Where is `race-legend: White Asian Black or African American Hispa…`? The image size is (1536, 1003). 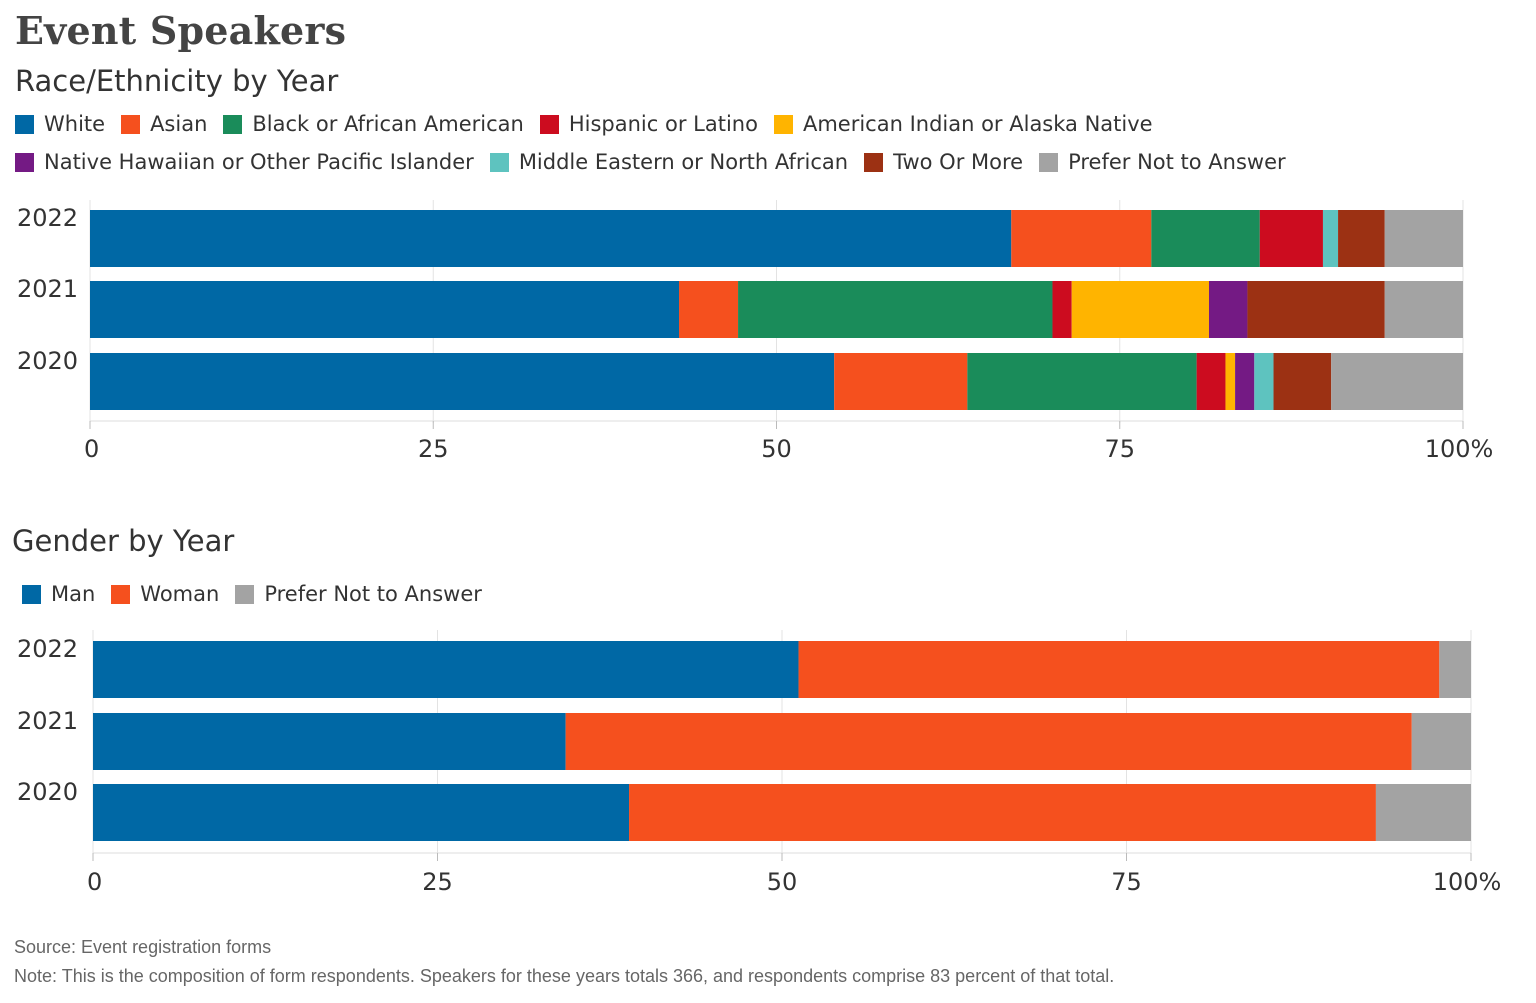 race-legend: White Asian Black or African American Hispa… is located at coordinates (658, 143).